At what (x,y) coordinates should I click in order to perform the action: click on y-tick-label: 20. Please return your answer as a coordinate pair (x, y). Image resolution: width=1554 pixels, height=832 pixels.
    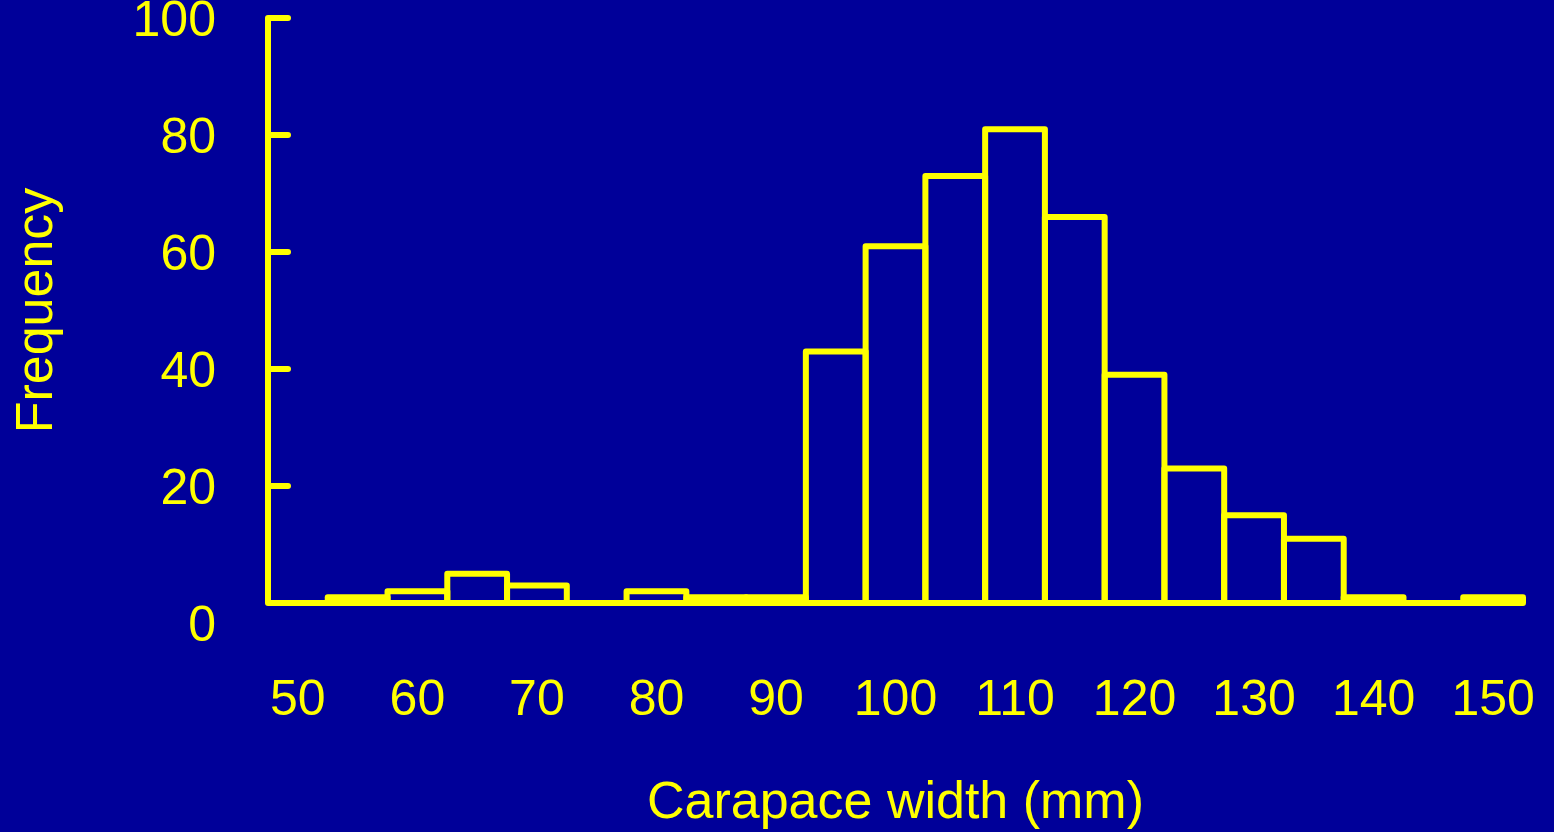
    Looking at the image, I should click on (188, 487).